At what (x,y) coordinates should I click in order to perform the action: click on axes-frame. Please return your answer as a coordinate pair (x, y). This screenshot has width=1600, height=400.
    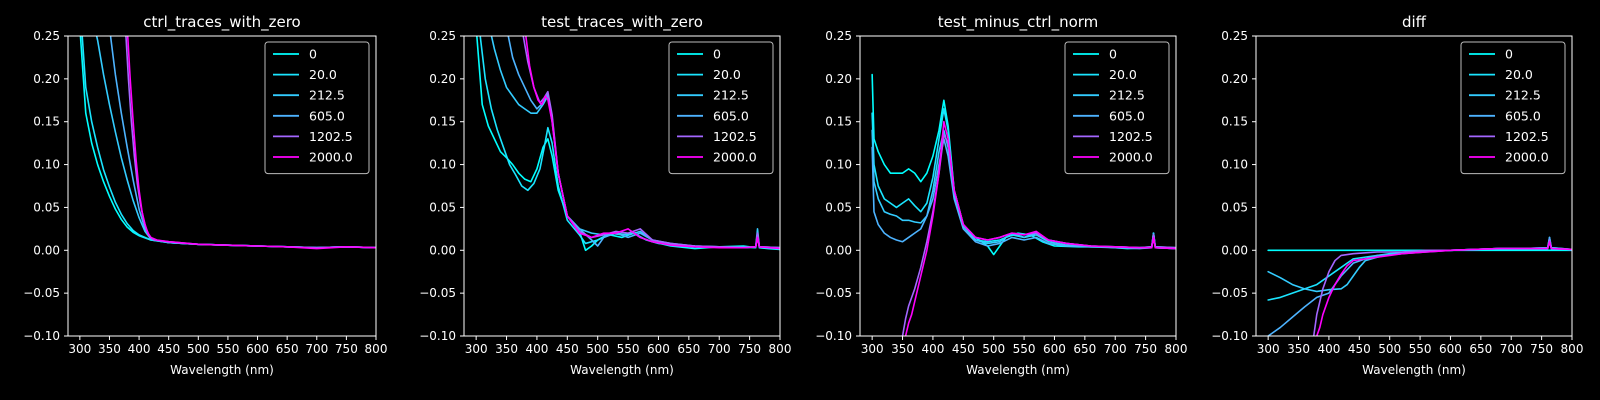
    Looking at the image, I should click on (222, 186).